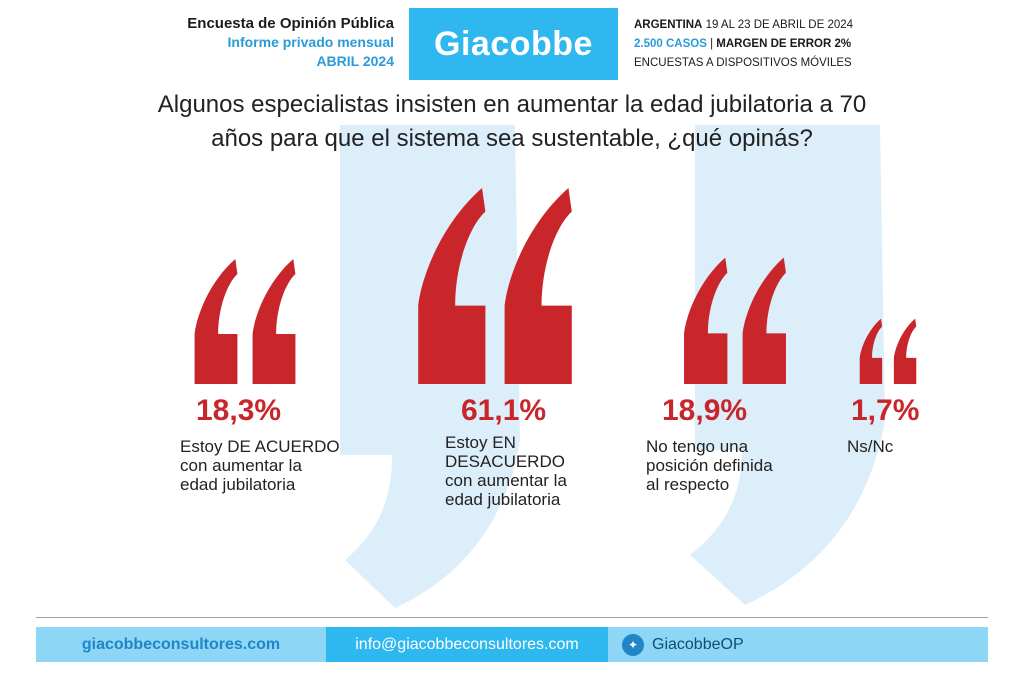 This screenshot has width=1024, height=695. I want to click on footer-divider, so click(512, 617).